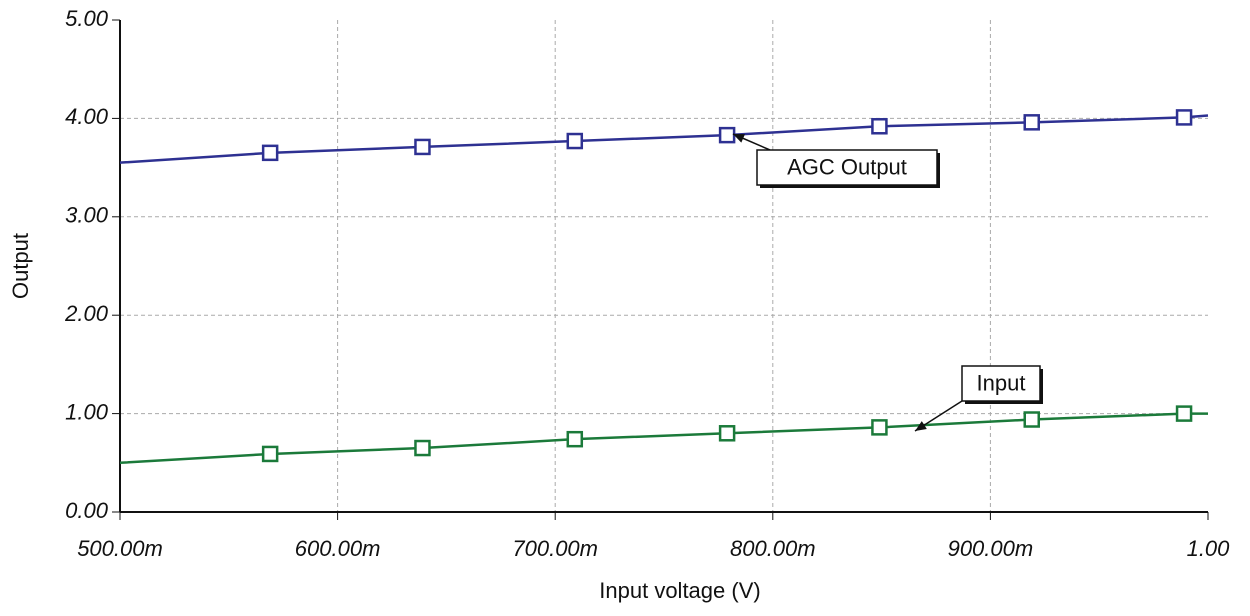 The width and height of the screenshot is (1250, 616). Describe the element at coordinates (87, 116) in the screenshot. I see `y-tick-label: 4.00` at that location.